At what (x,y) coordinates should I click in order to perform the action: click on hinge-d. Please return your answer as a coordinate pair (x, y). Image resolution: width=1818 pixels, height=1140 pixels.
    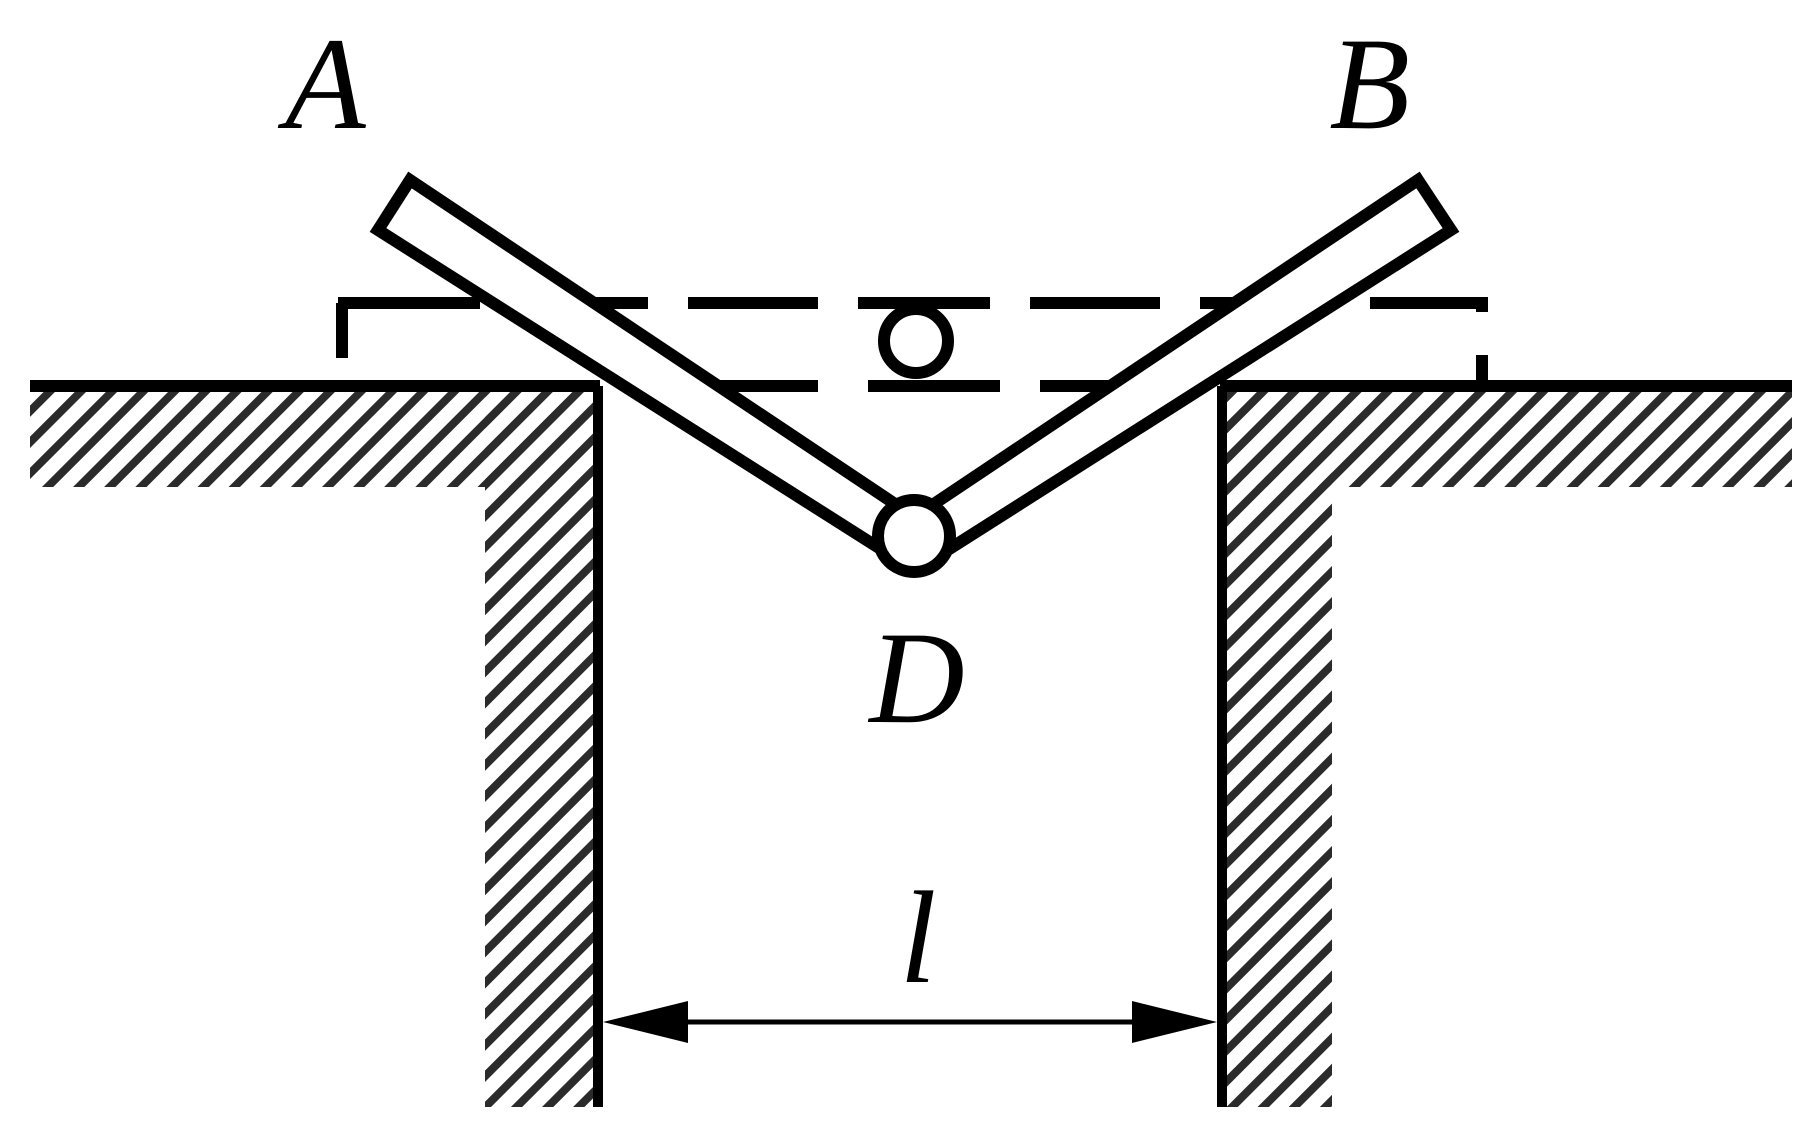
    Looking at the image, I should click on (914, 536).